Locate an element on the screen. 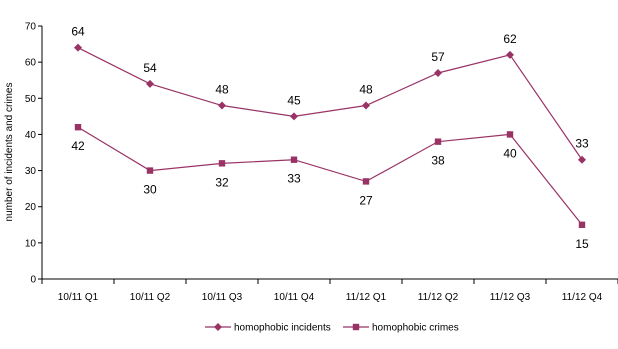 The image size is (618, 349). data-label: 62 is located at coordinates (510, 39).